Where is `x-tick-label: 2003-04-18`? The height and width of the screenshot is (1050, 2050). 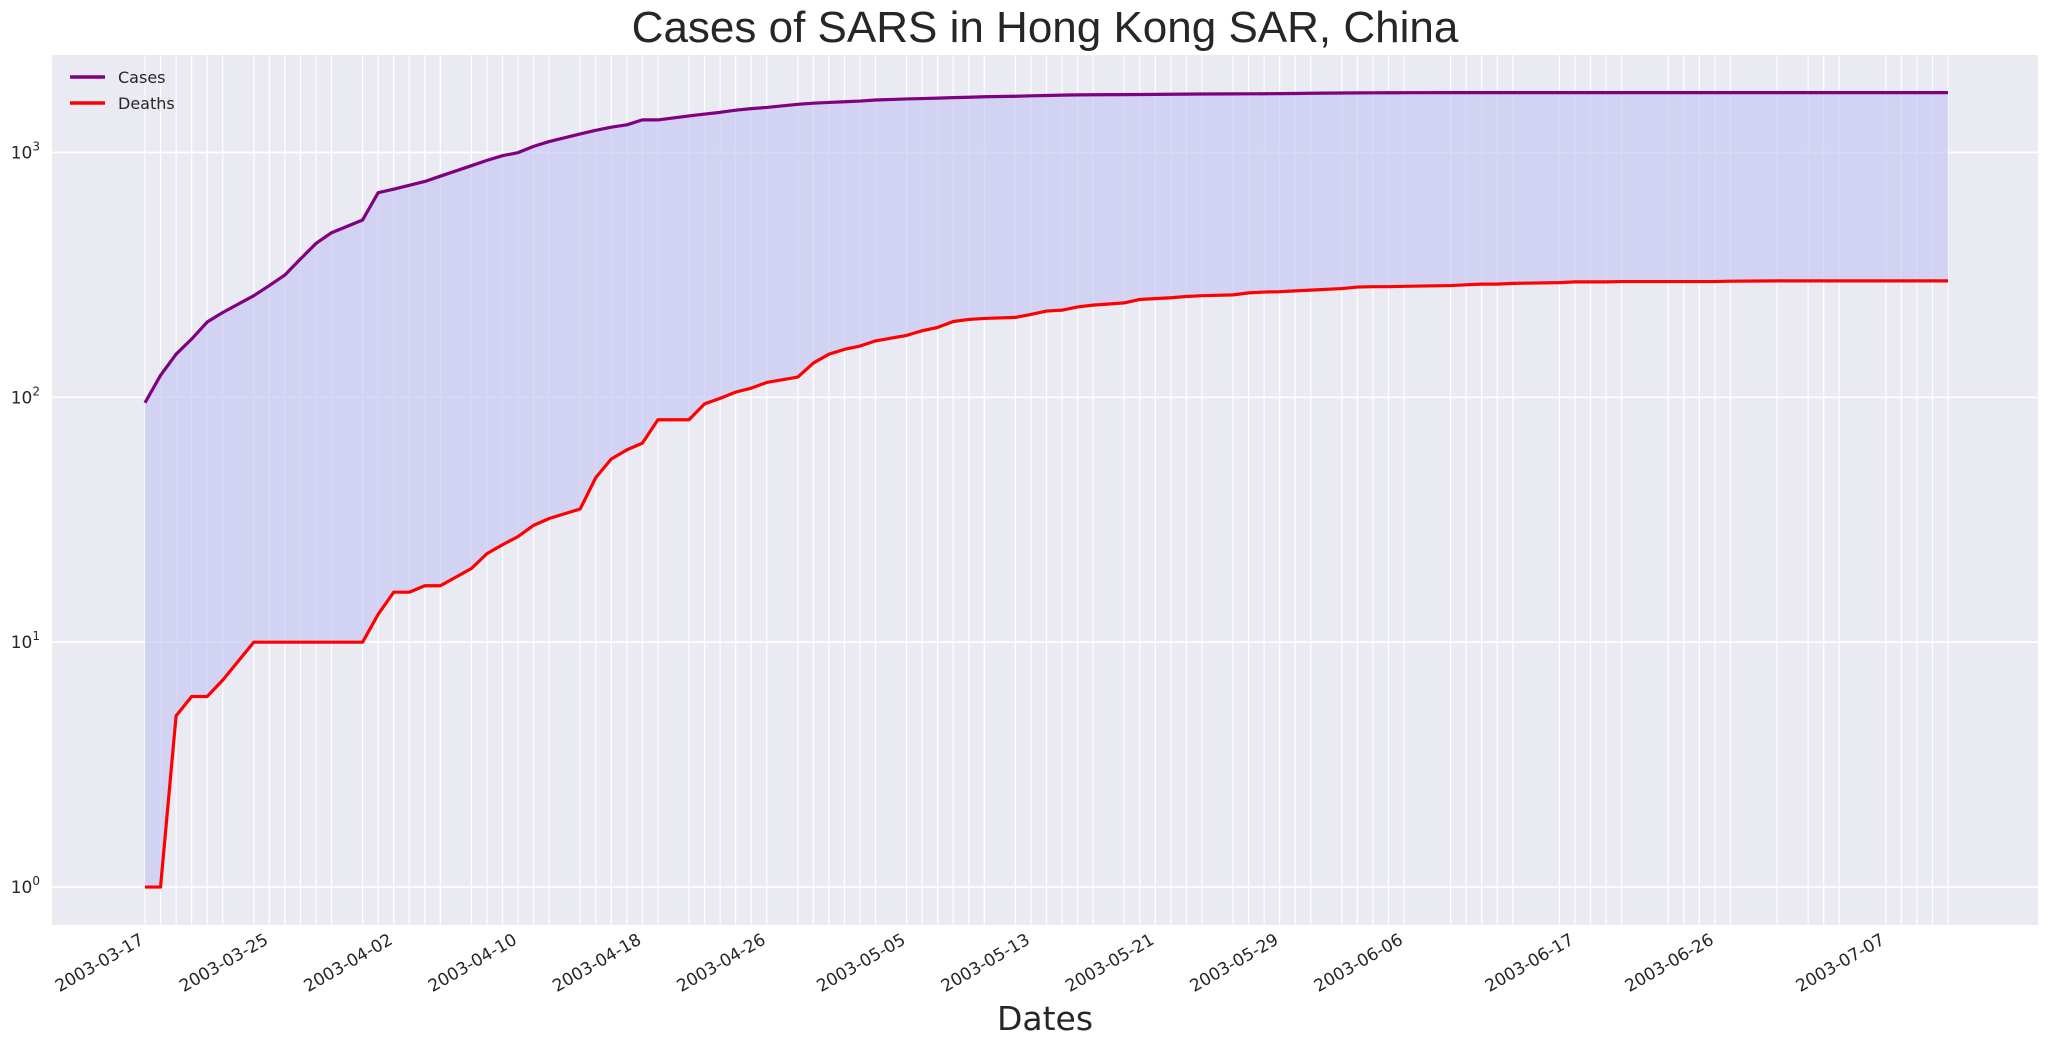 x-tick-label: 2003-04-18 is located at coordinates (597, 963).